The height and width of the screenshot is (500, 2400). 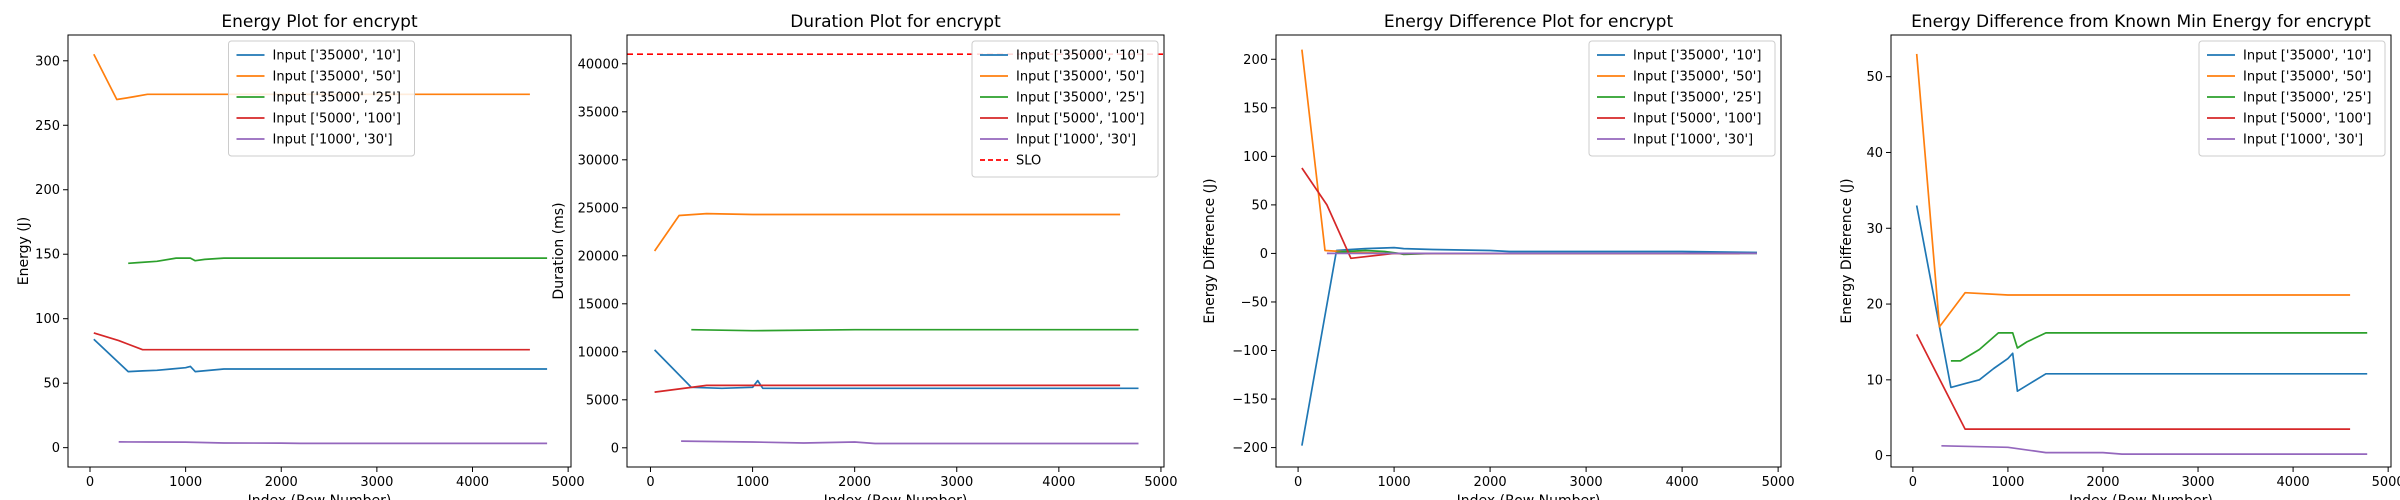 What do you see at coordinates (1529, 22) in the screenshot?
I see `chart-title: Energy Difference Plot for encrypt` at bounding box center [1529, 22].